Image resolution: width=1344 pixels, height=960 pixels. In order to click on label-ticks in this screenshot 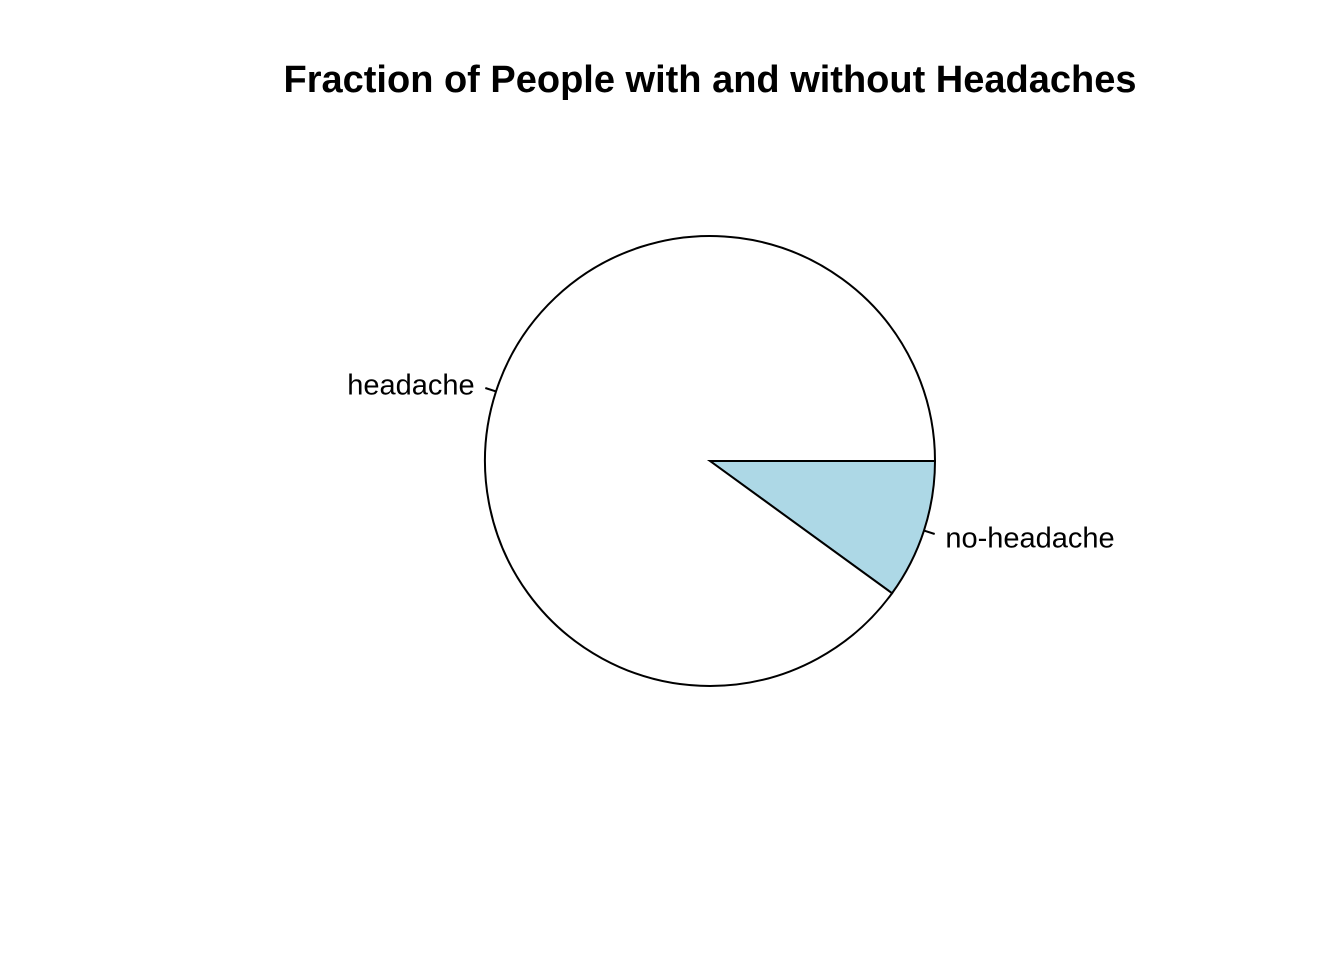, I will do `click(710, 461)`.